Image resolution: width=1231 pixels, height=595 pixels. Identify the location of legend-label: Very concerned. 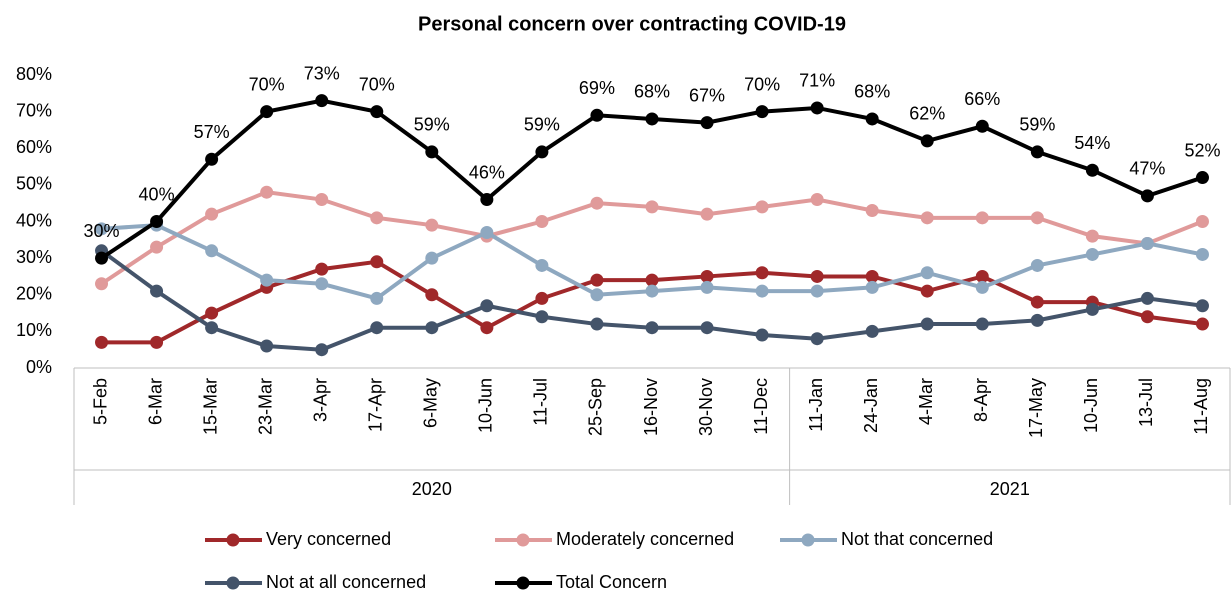
(328, 539).